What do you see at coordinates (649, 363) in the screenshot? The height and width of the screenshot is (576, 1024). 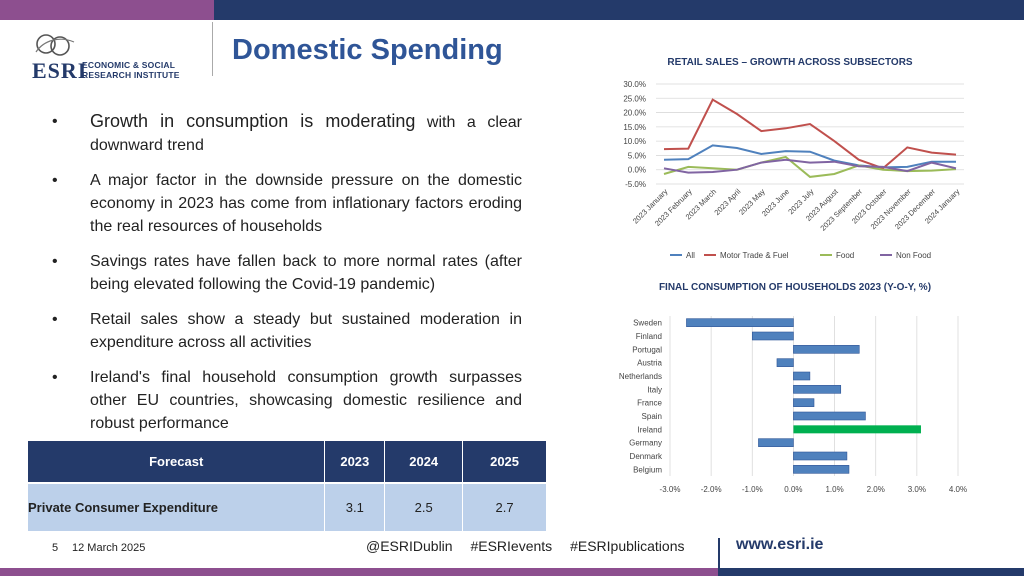 I see `category-label: Austria` at bounding box center [649, 363].